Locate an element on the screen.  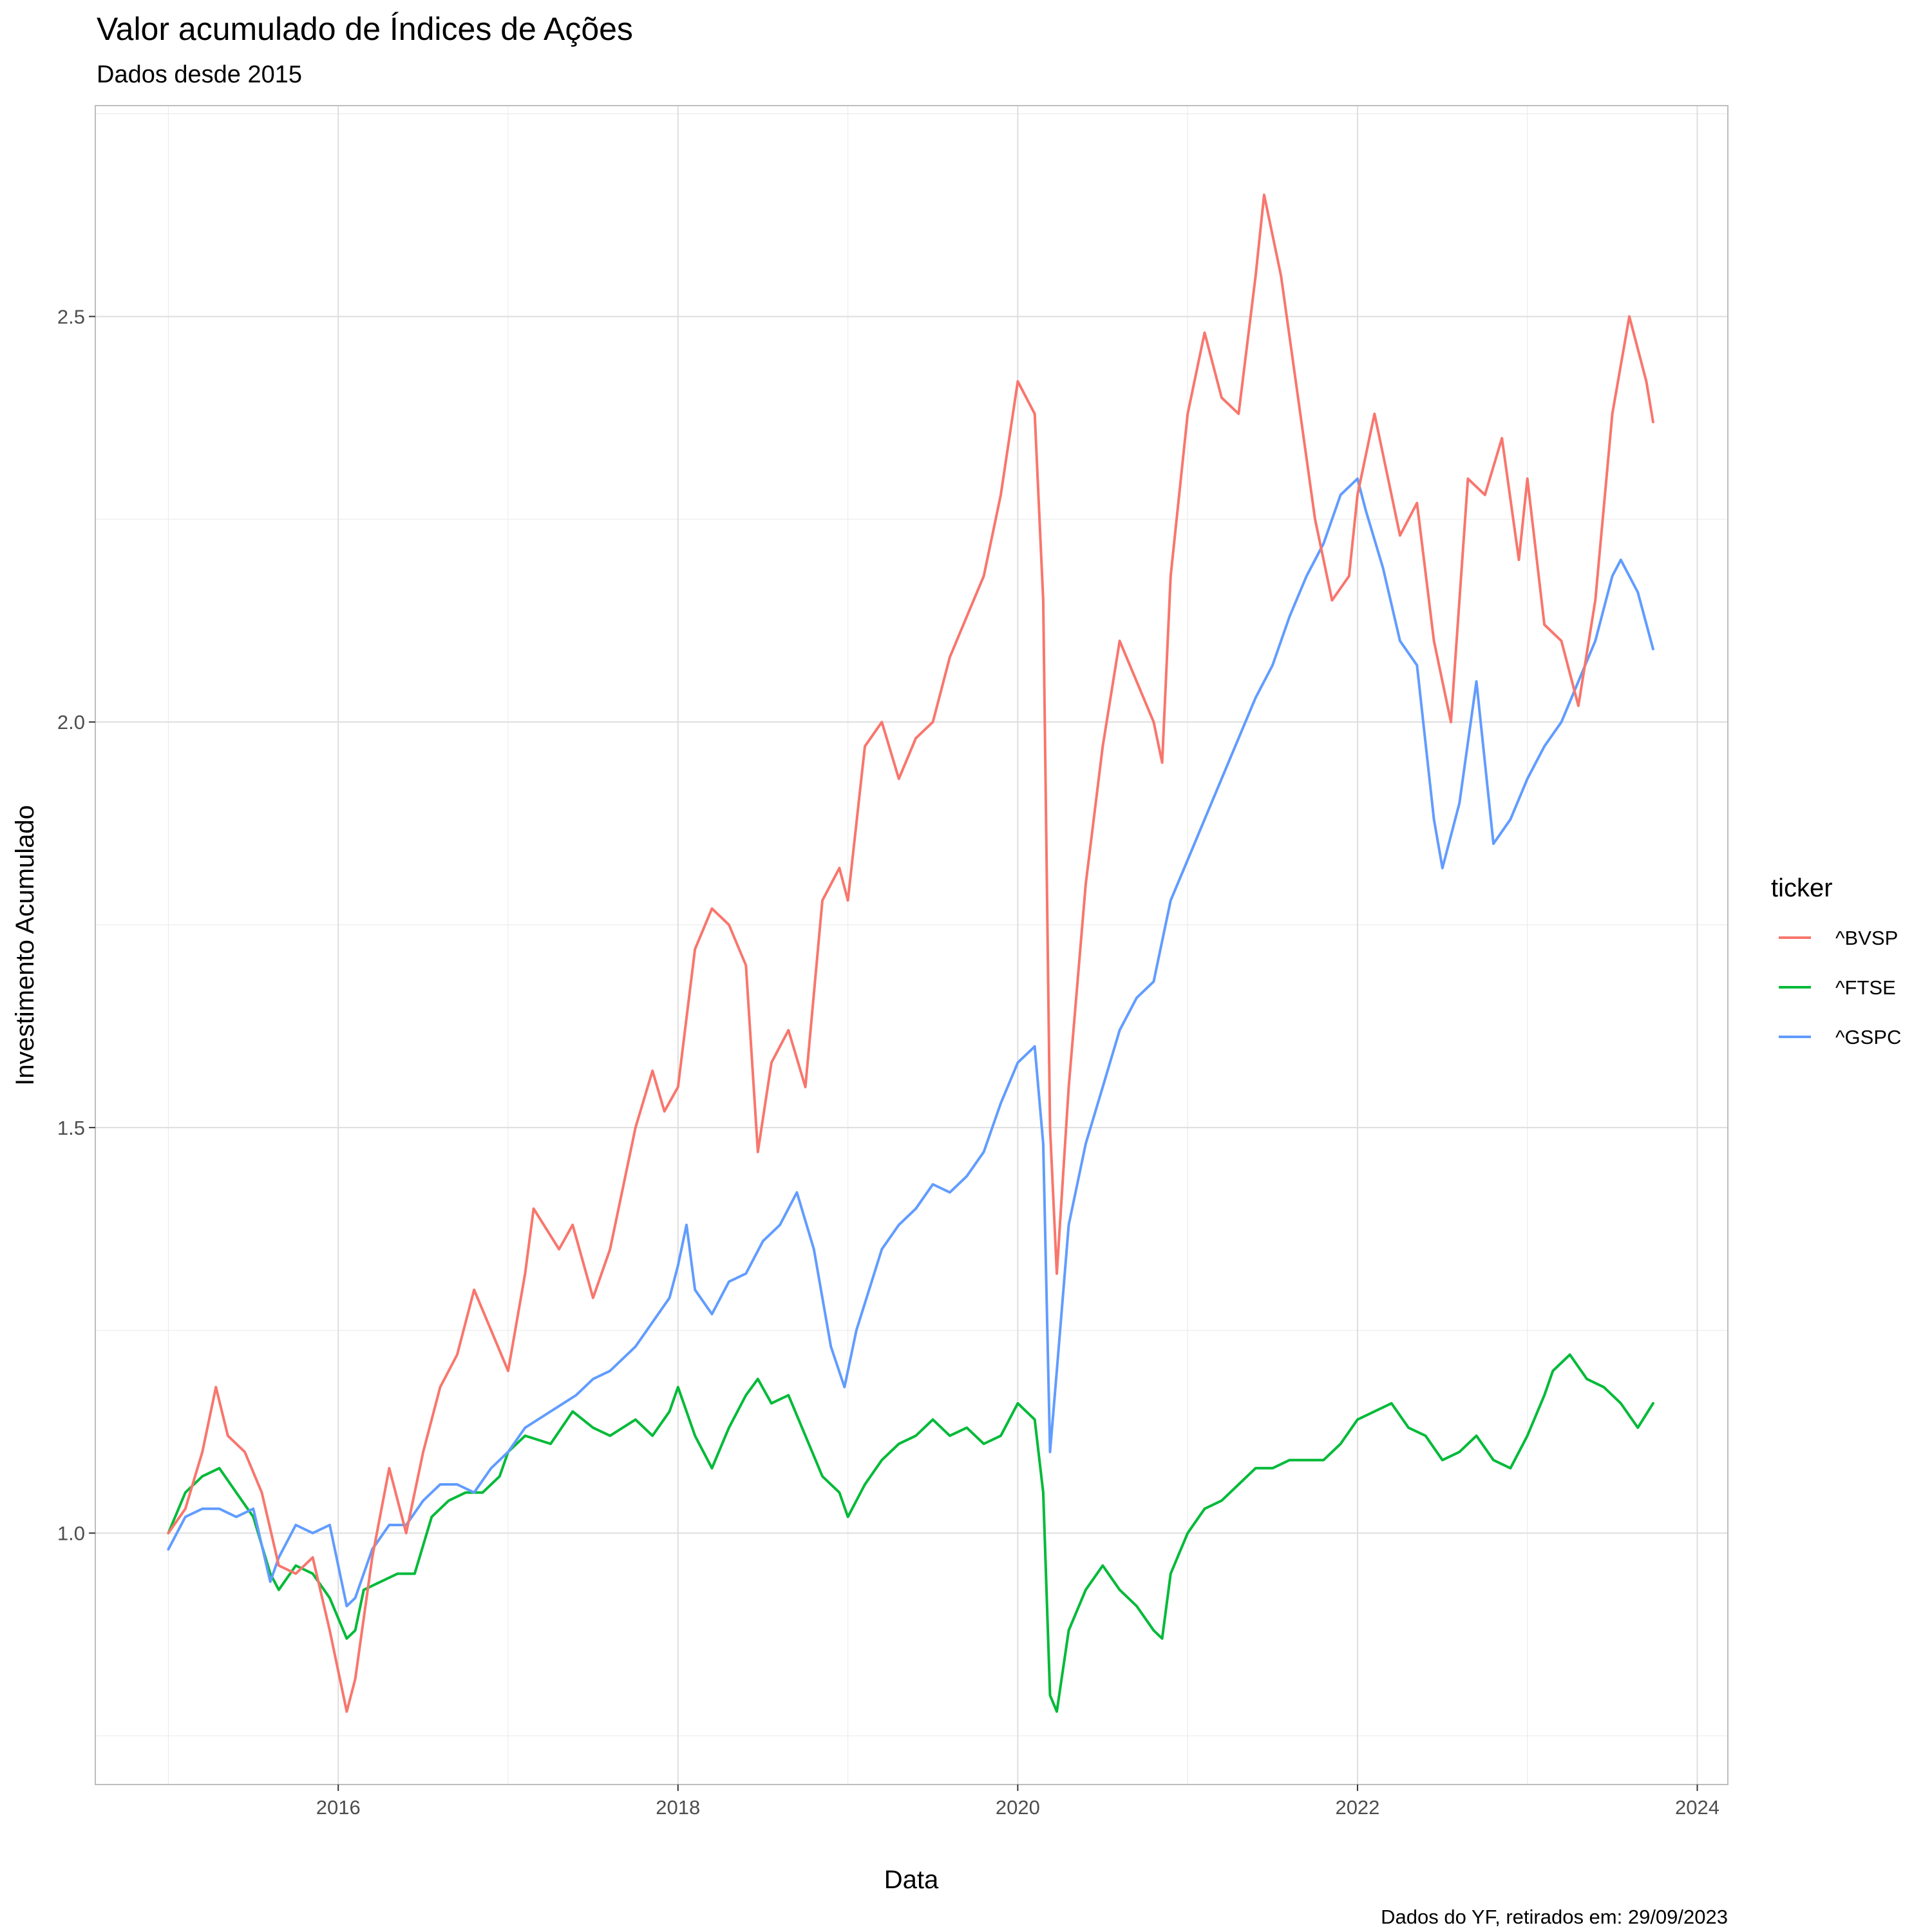
legend-label-ftse: ^FTSE is located at coordinates (1865, 987).